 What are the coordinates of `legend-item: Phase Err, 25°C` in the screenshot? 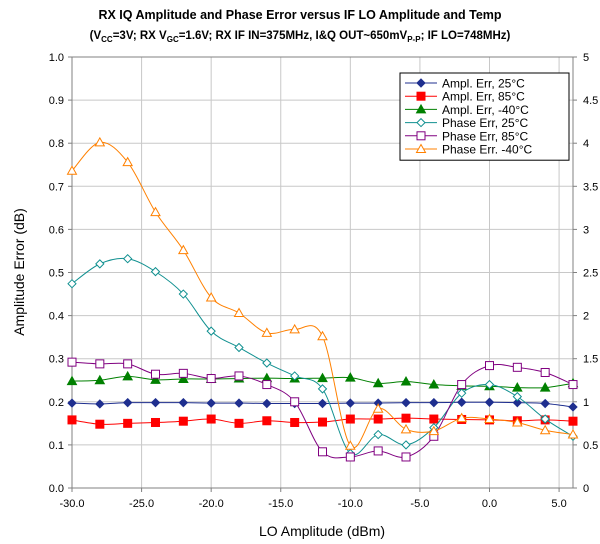 It's located at (467, 123).